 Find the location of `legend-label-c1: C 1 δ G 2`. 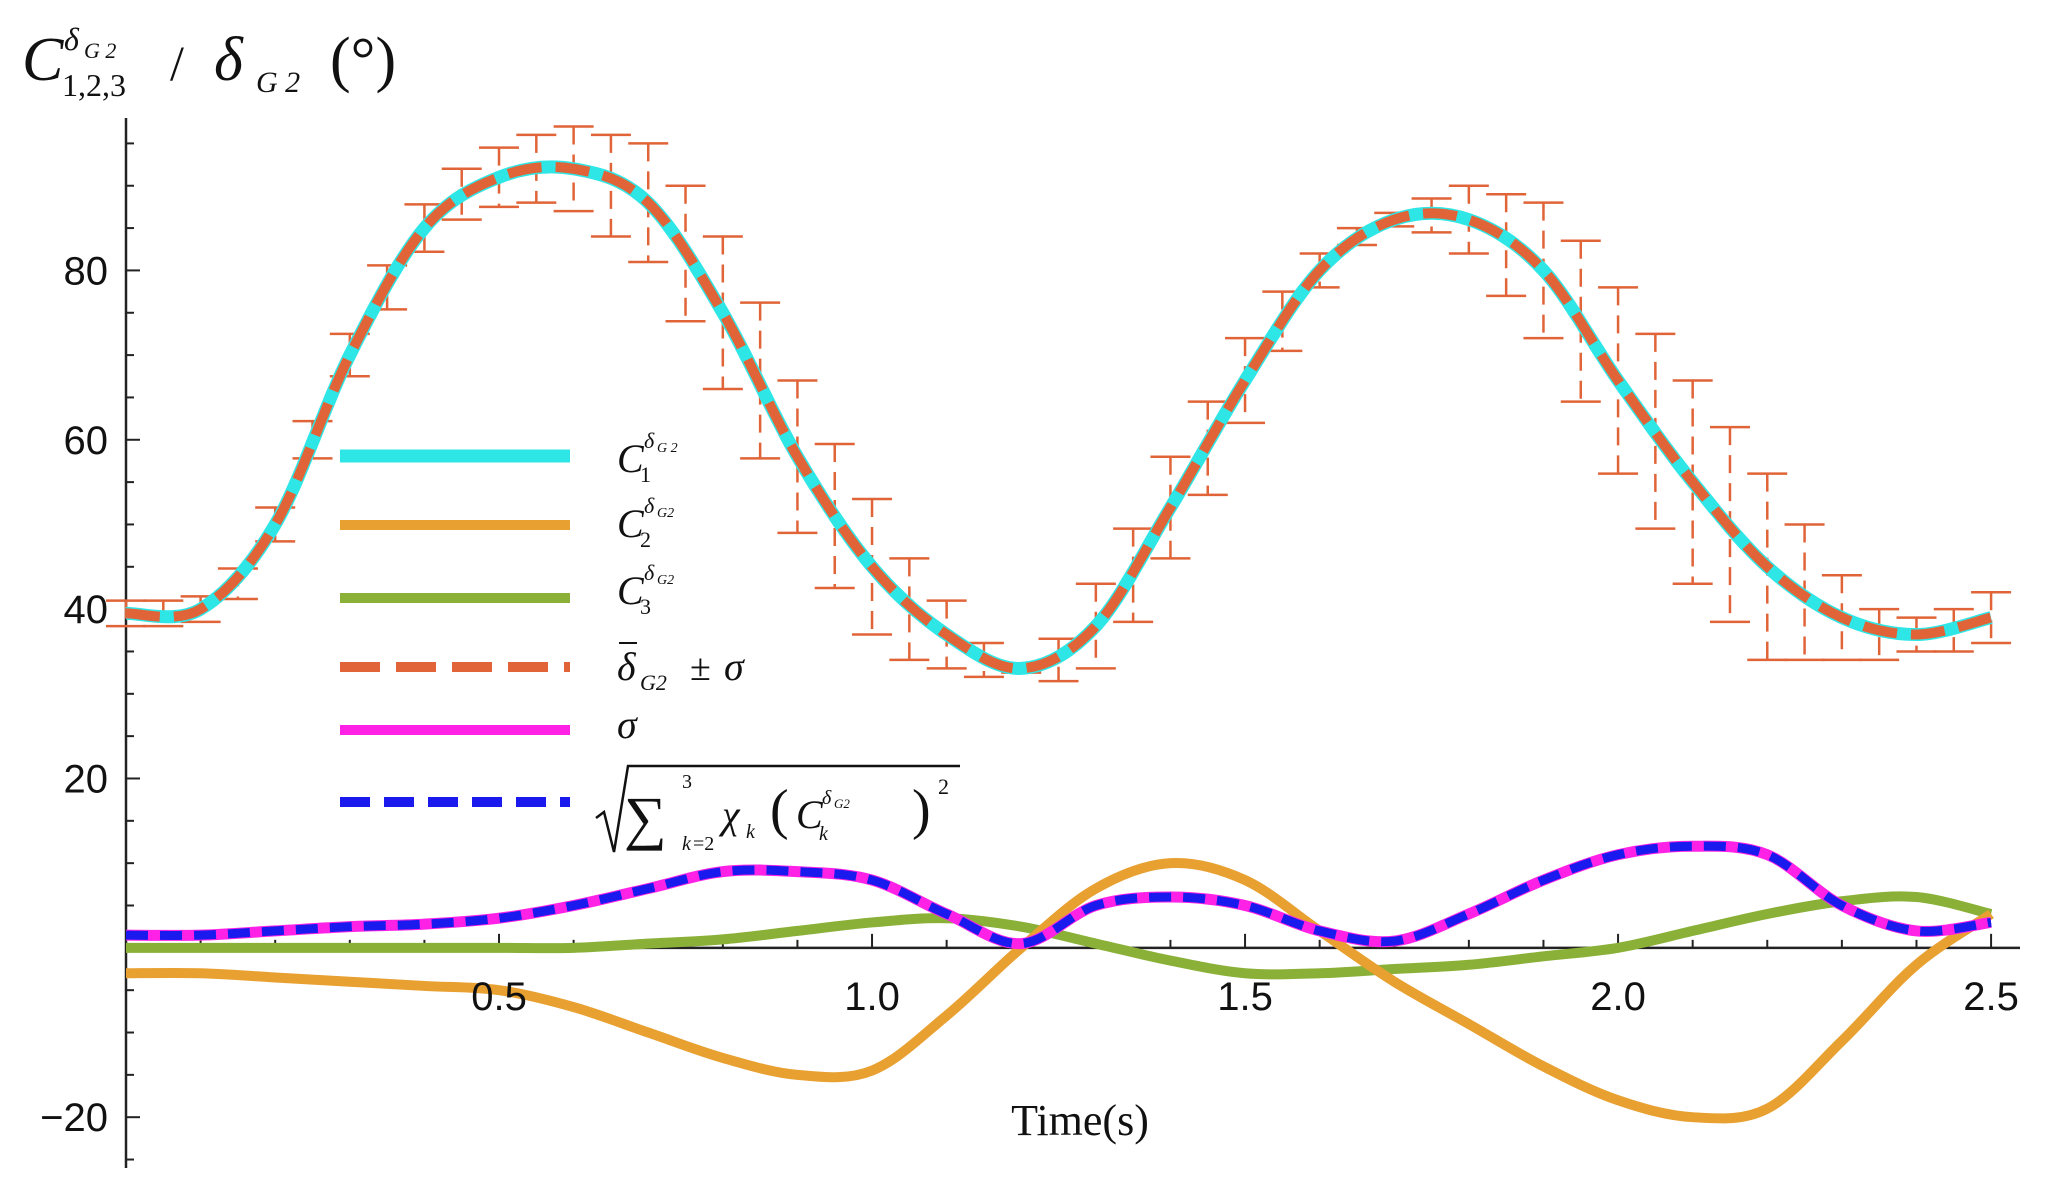

legend-label-c1: C 1 δ G 2 is located at coordinates (647, 457).